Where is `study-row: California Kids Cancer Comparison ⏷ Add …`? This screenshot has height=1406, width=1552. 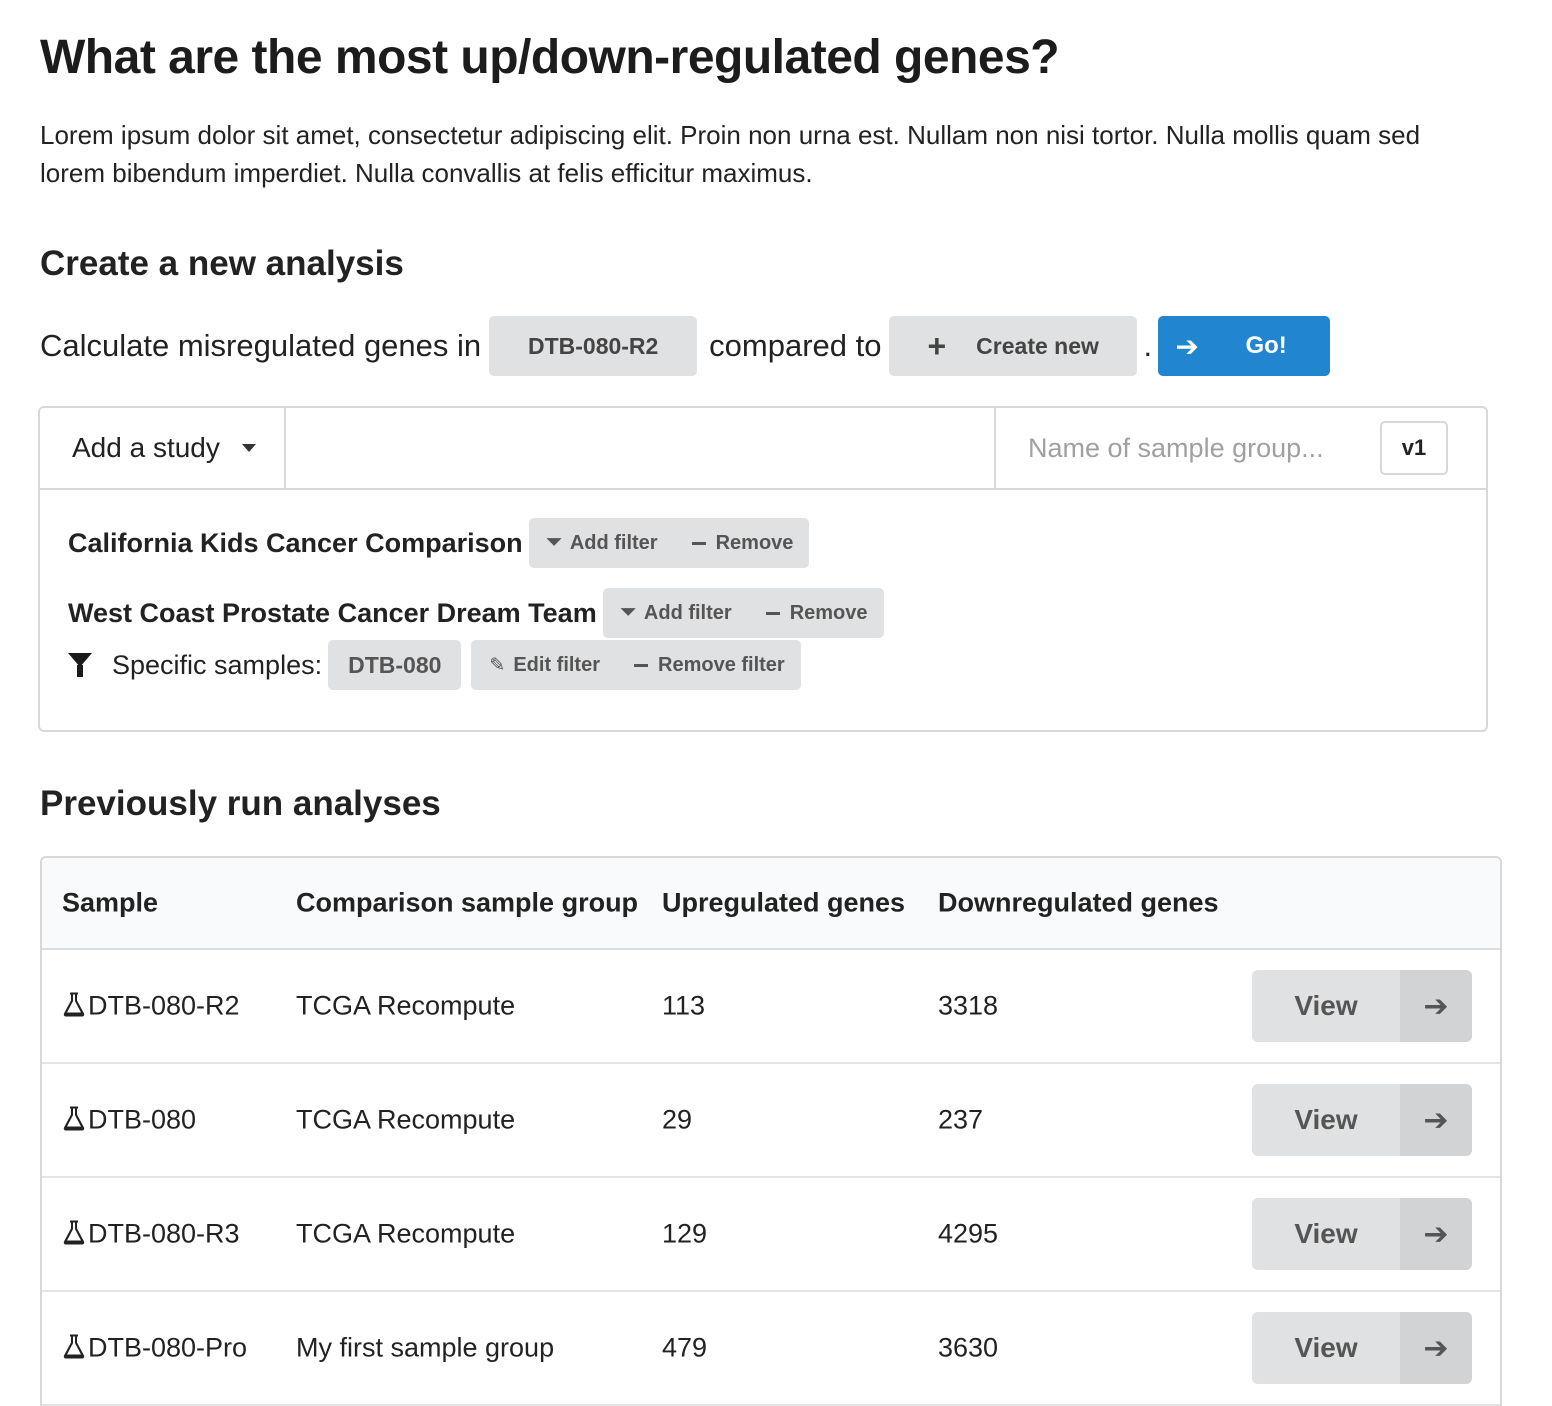 study-row: California Kids Cancer Comparison ⏷ Add … is located at coordinates (439, 543).